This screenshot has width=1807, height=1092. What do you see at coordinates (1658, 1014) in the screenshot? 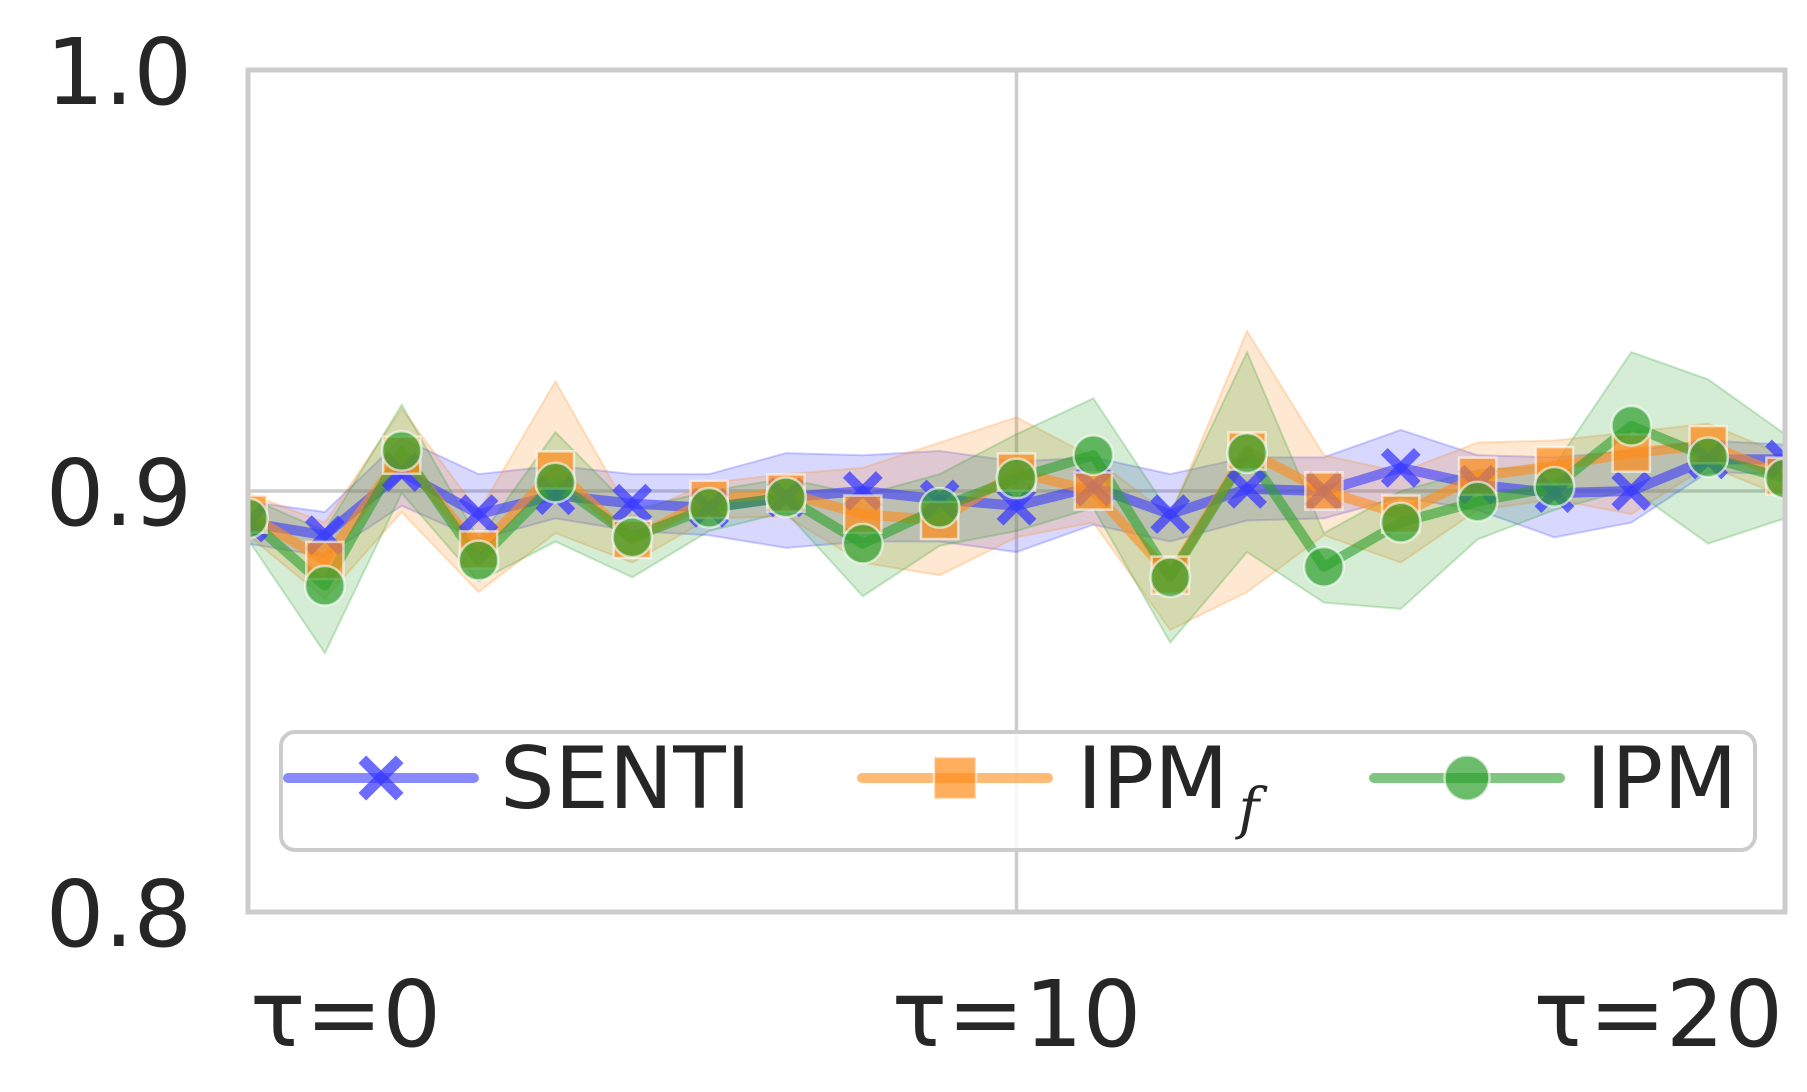
I see `x-tick-label: τ=20` at bounding box center [1658, 1014].